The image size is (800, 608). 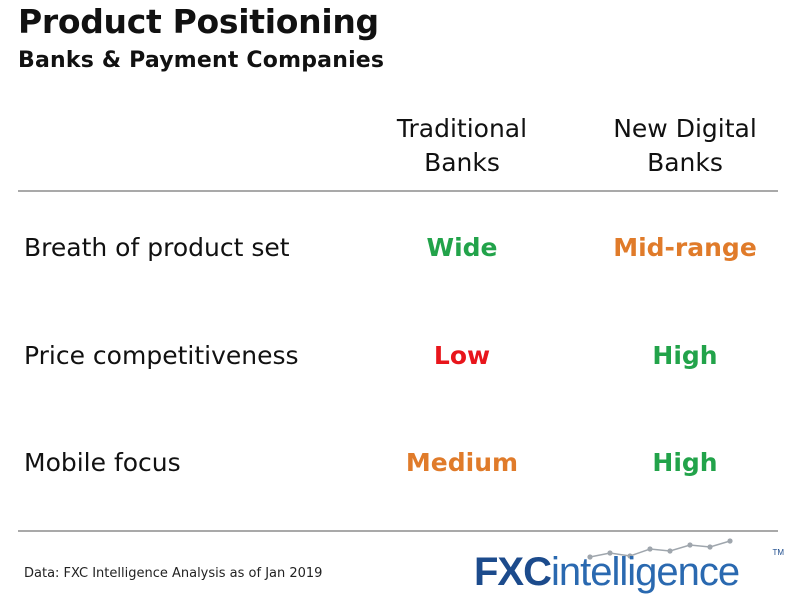 I want to click on sparkline-icon, so click(x=660, y=549).